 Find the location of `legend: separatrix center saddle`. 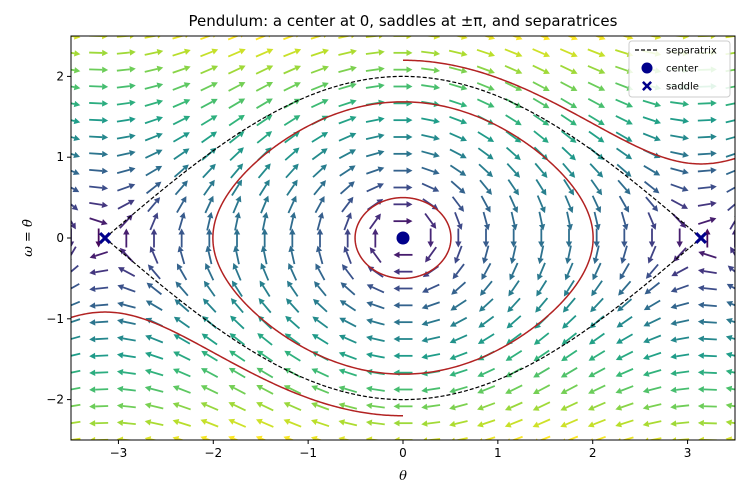

legend: separatrix center saddle is located at coordinates (679, 69).